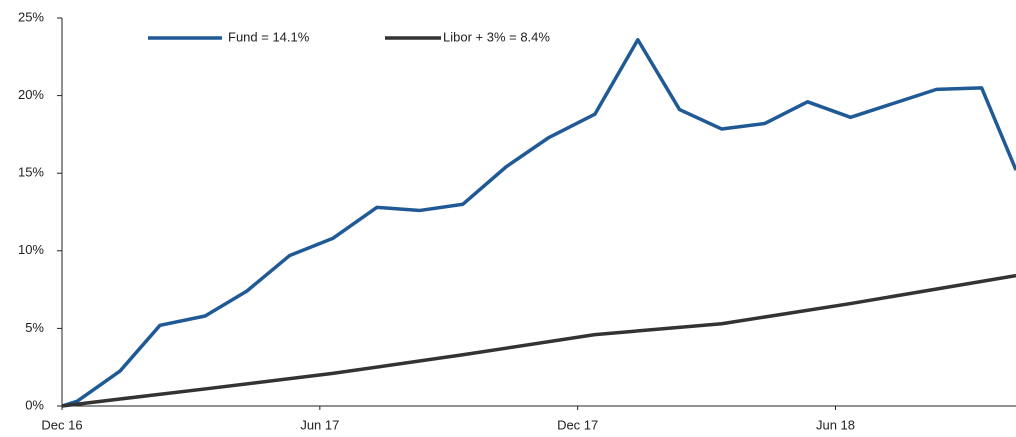  I want to click on y-tick-label: 0%, so click(34, 404).